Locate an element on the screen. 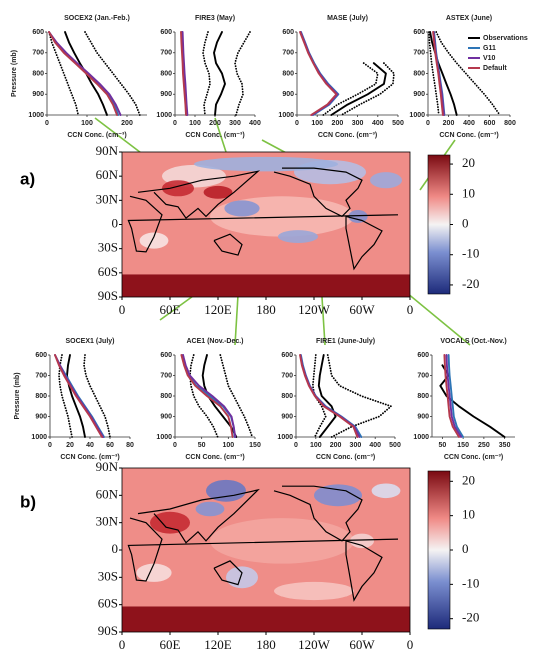 This screenshot has height=661, width=541. map-field is located at coordinates (266, 224).